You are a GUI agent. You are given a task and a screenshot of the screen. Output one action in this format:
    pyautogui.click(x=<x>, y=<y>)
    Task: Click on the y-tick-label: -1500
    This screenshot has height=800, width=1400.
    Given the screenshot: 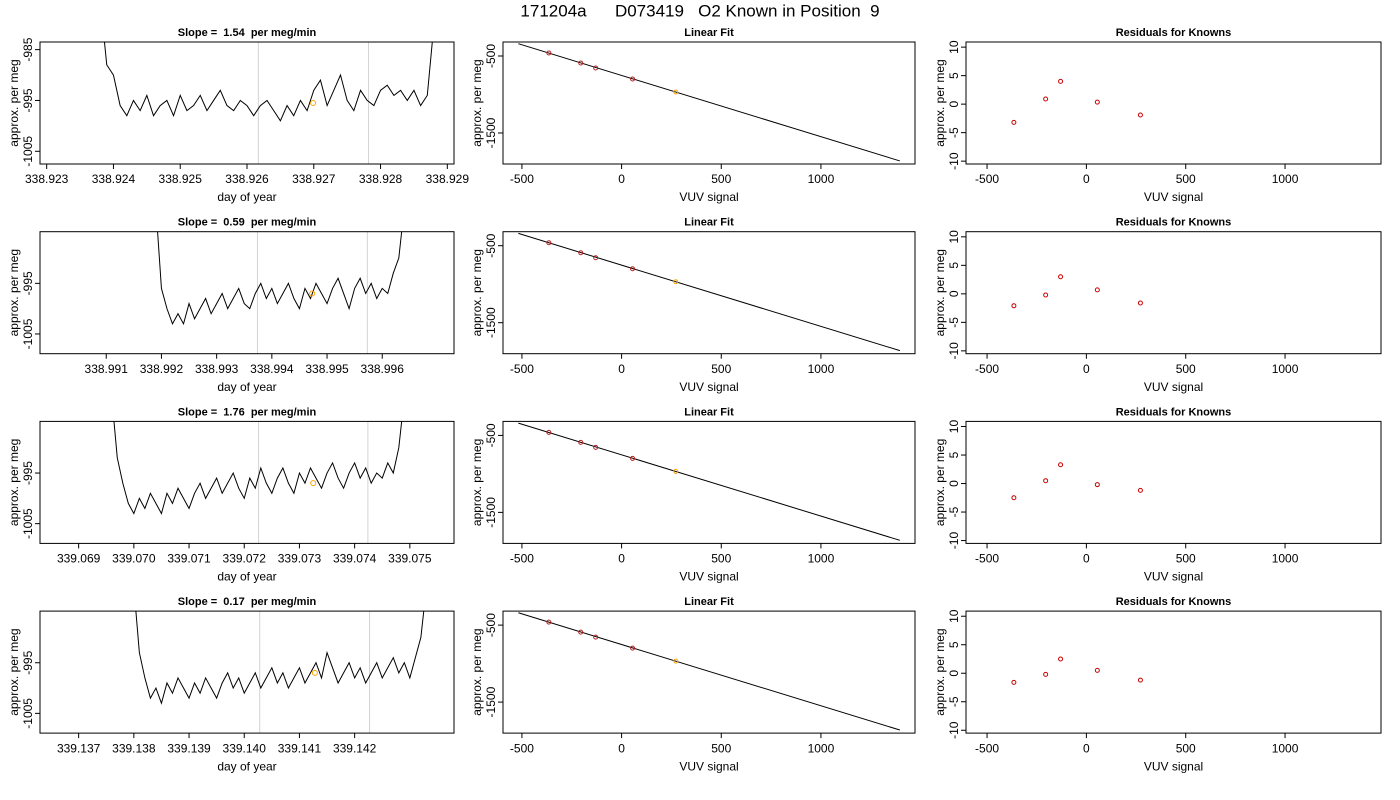 What is the action you would take?
    pyautogui.click(x=491, y=701)
    